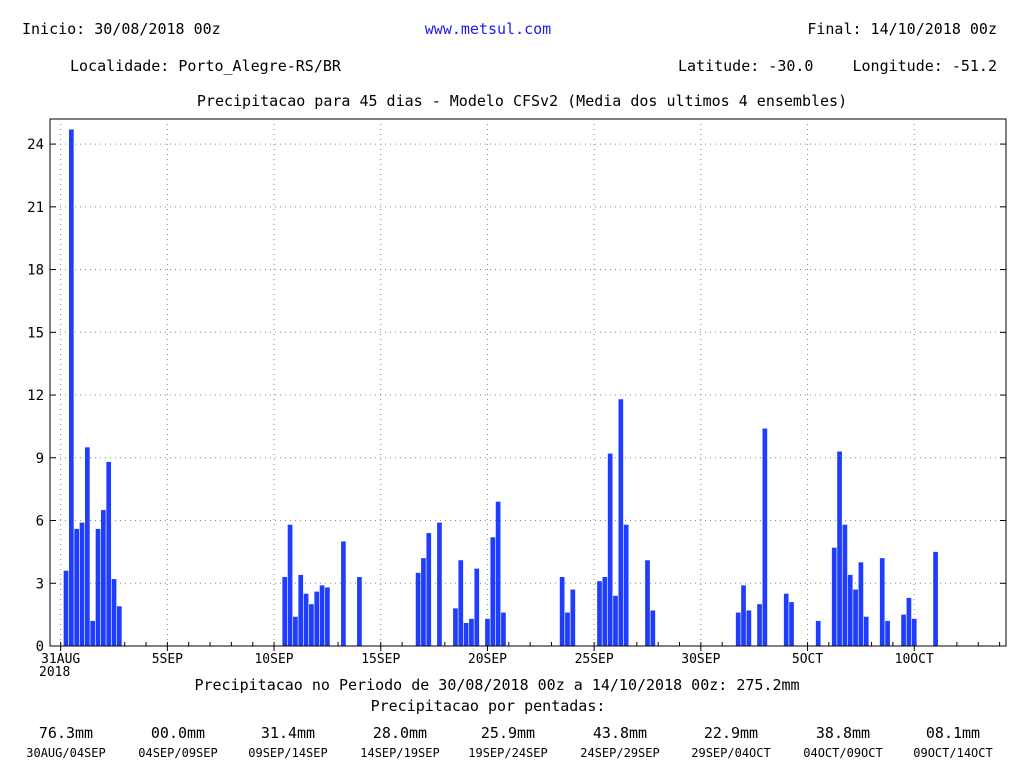  I want to click on longitude-label: Longitude: -51.2, so click(925, 66).